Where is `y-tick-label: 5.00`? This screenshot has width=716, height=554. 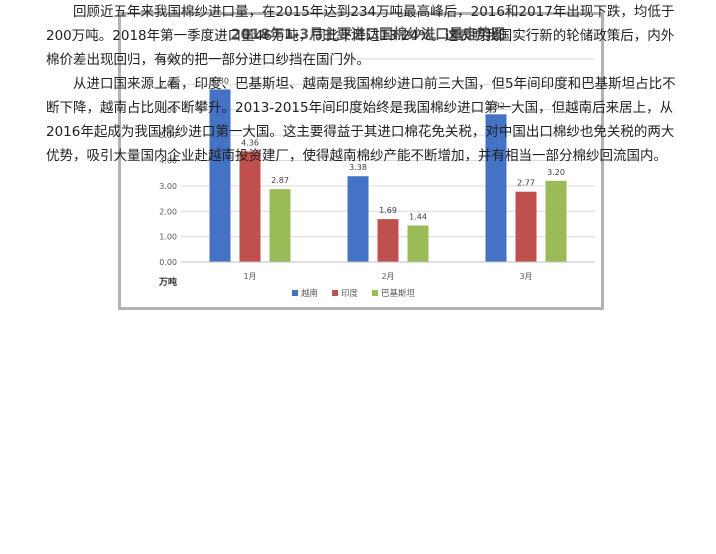
y-tick-label: 5.00 is located at coordinates (168, 135).